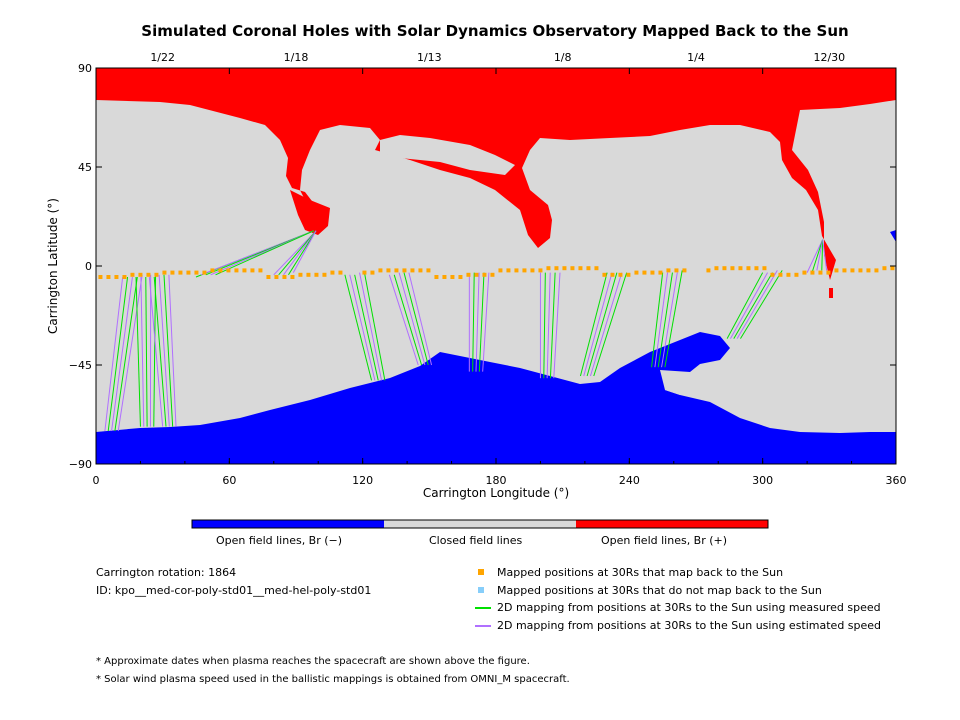 The height and width of the screenshot is (720, 960). What do you see at coordinates (896, 480) in the screenshot?
I see `x-tick-label: 360` at bounding box center [896, 480].